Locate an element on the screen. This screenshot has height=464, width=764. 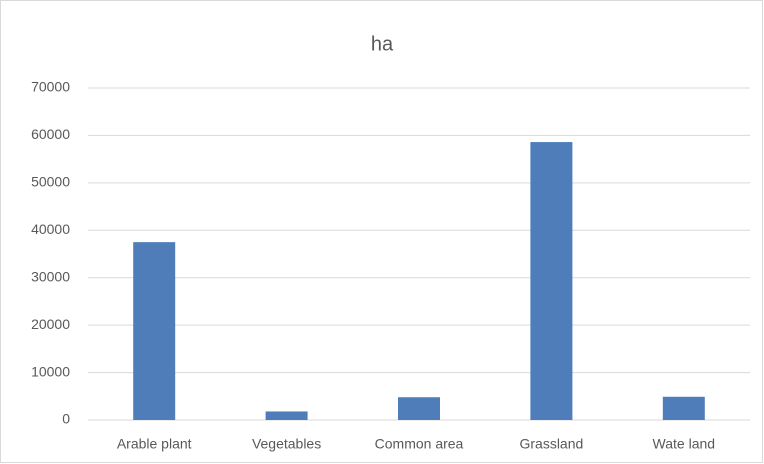
y-tick-label: 70000 is located at coordinates (50, 87).